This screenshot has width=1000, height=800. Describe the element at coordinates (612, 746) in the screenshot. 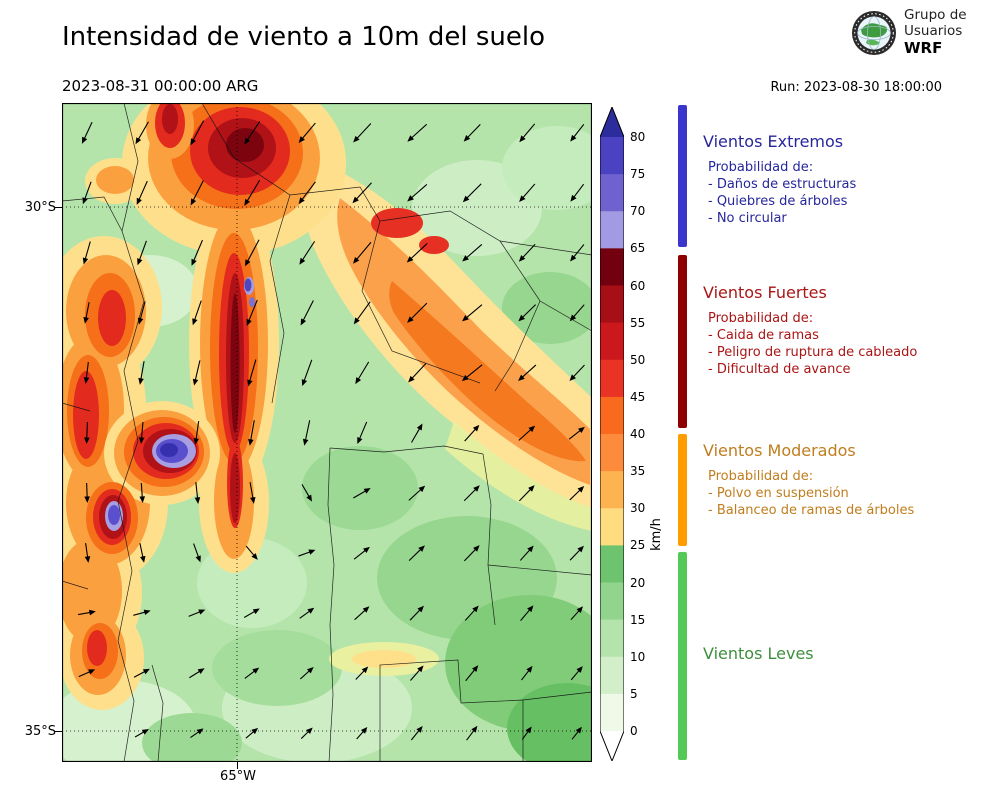

I see `colorbar-under-arrow` at that location.